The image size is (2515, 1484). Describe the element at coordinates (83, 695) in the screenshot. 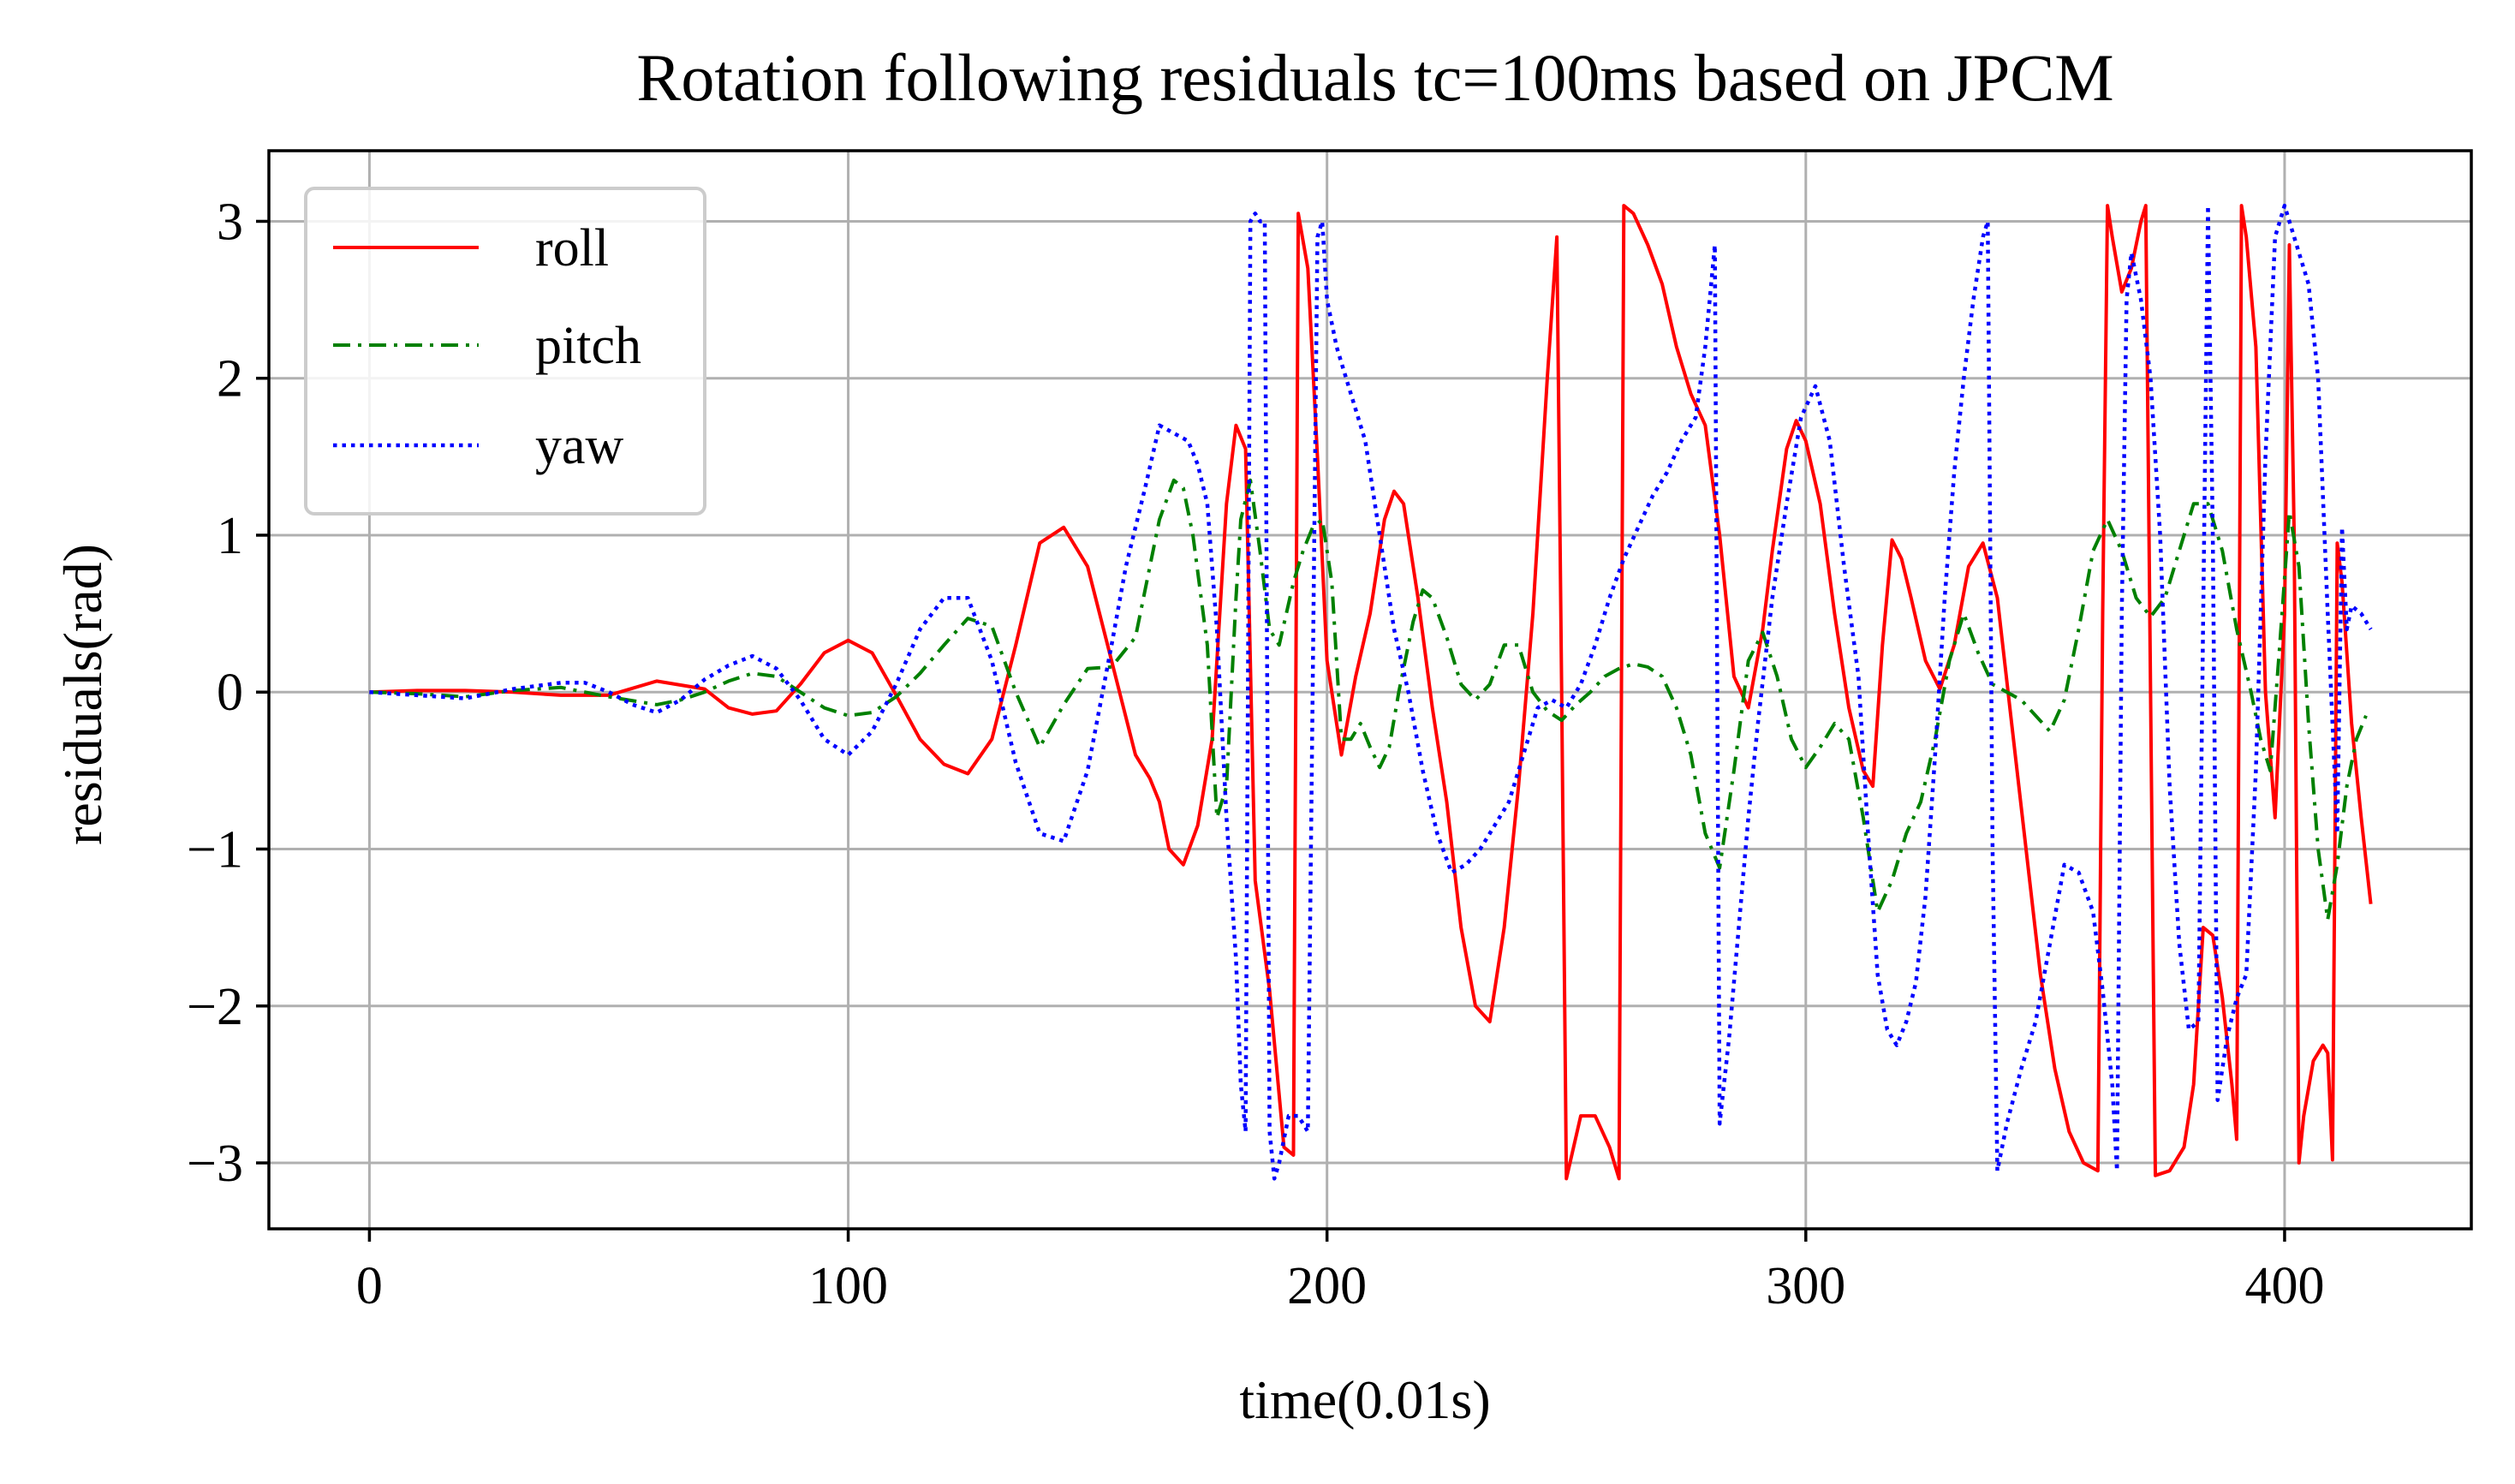

I see `y-axis-label: residuals(rad)` at that location.